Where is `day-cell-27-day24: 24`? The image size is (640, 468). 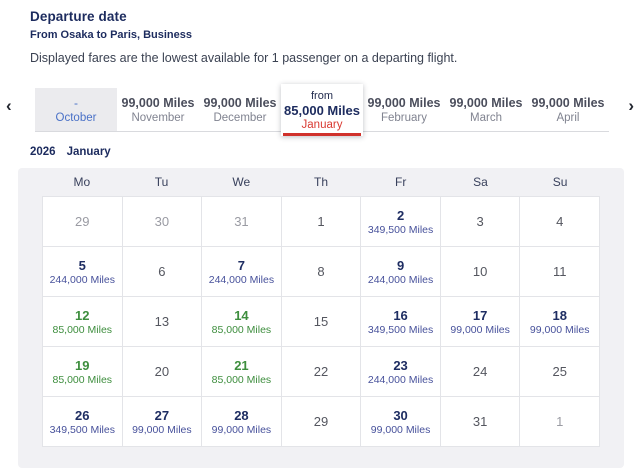
day-cell-27-day24: 24 is located at coordinates (480, 371).